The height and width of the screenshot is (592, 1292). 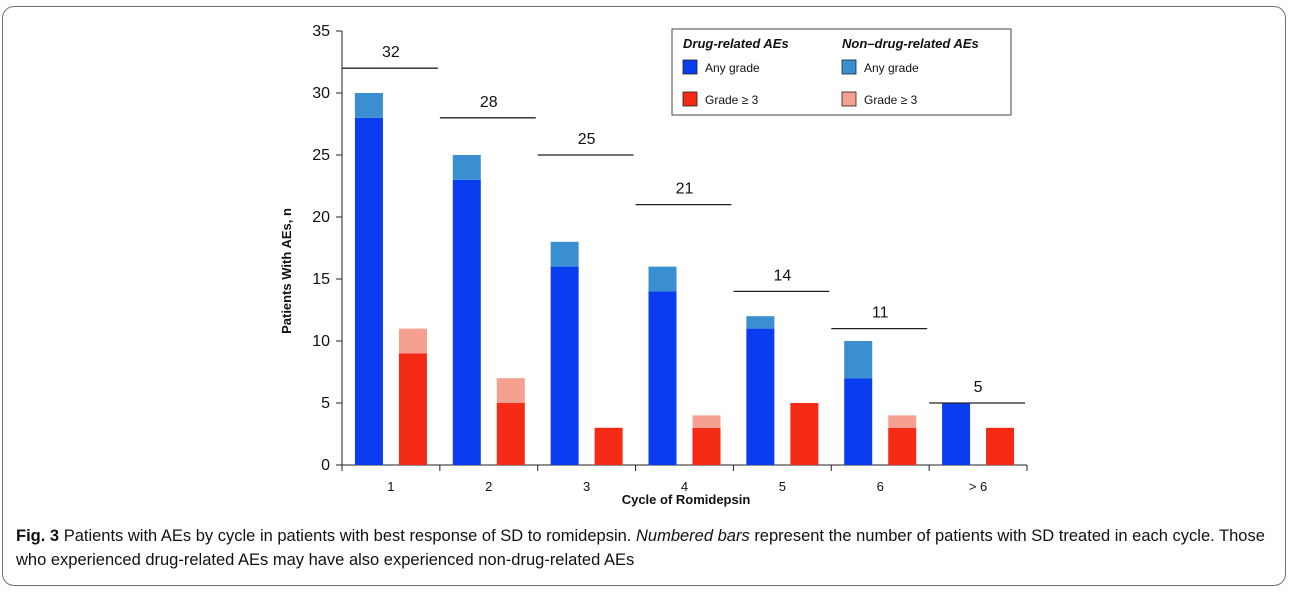 I want to click on total-label-2: 25, so click(x=587, y=139).